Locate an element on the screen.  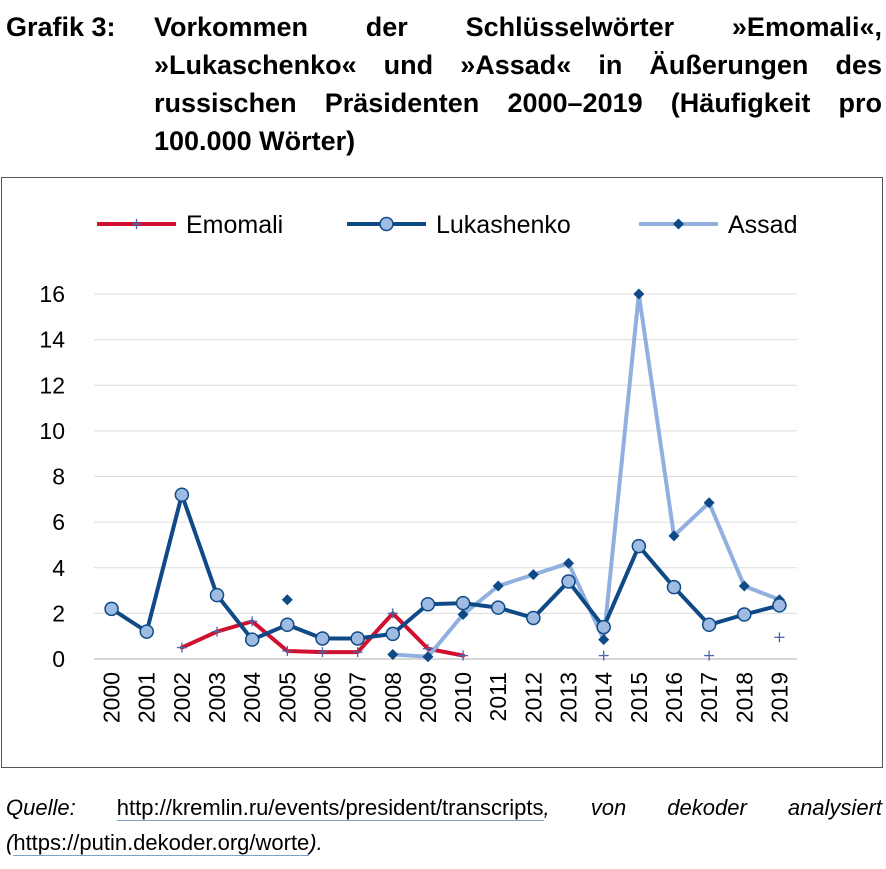
x-tick-label: 2018 is located at coordinates (744, 697).